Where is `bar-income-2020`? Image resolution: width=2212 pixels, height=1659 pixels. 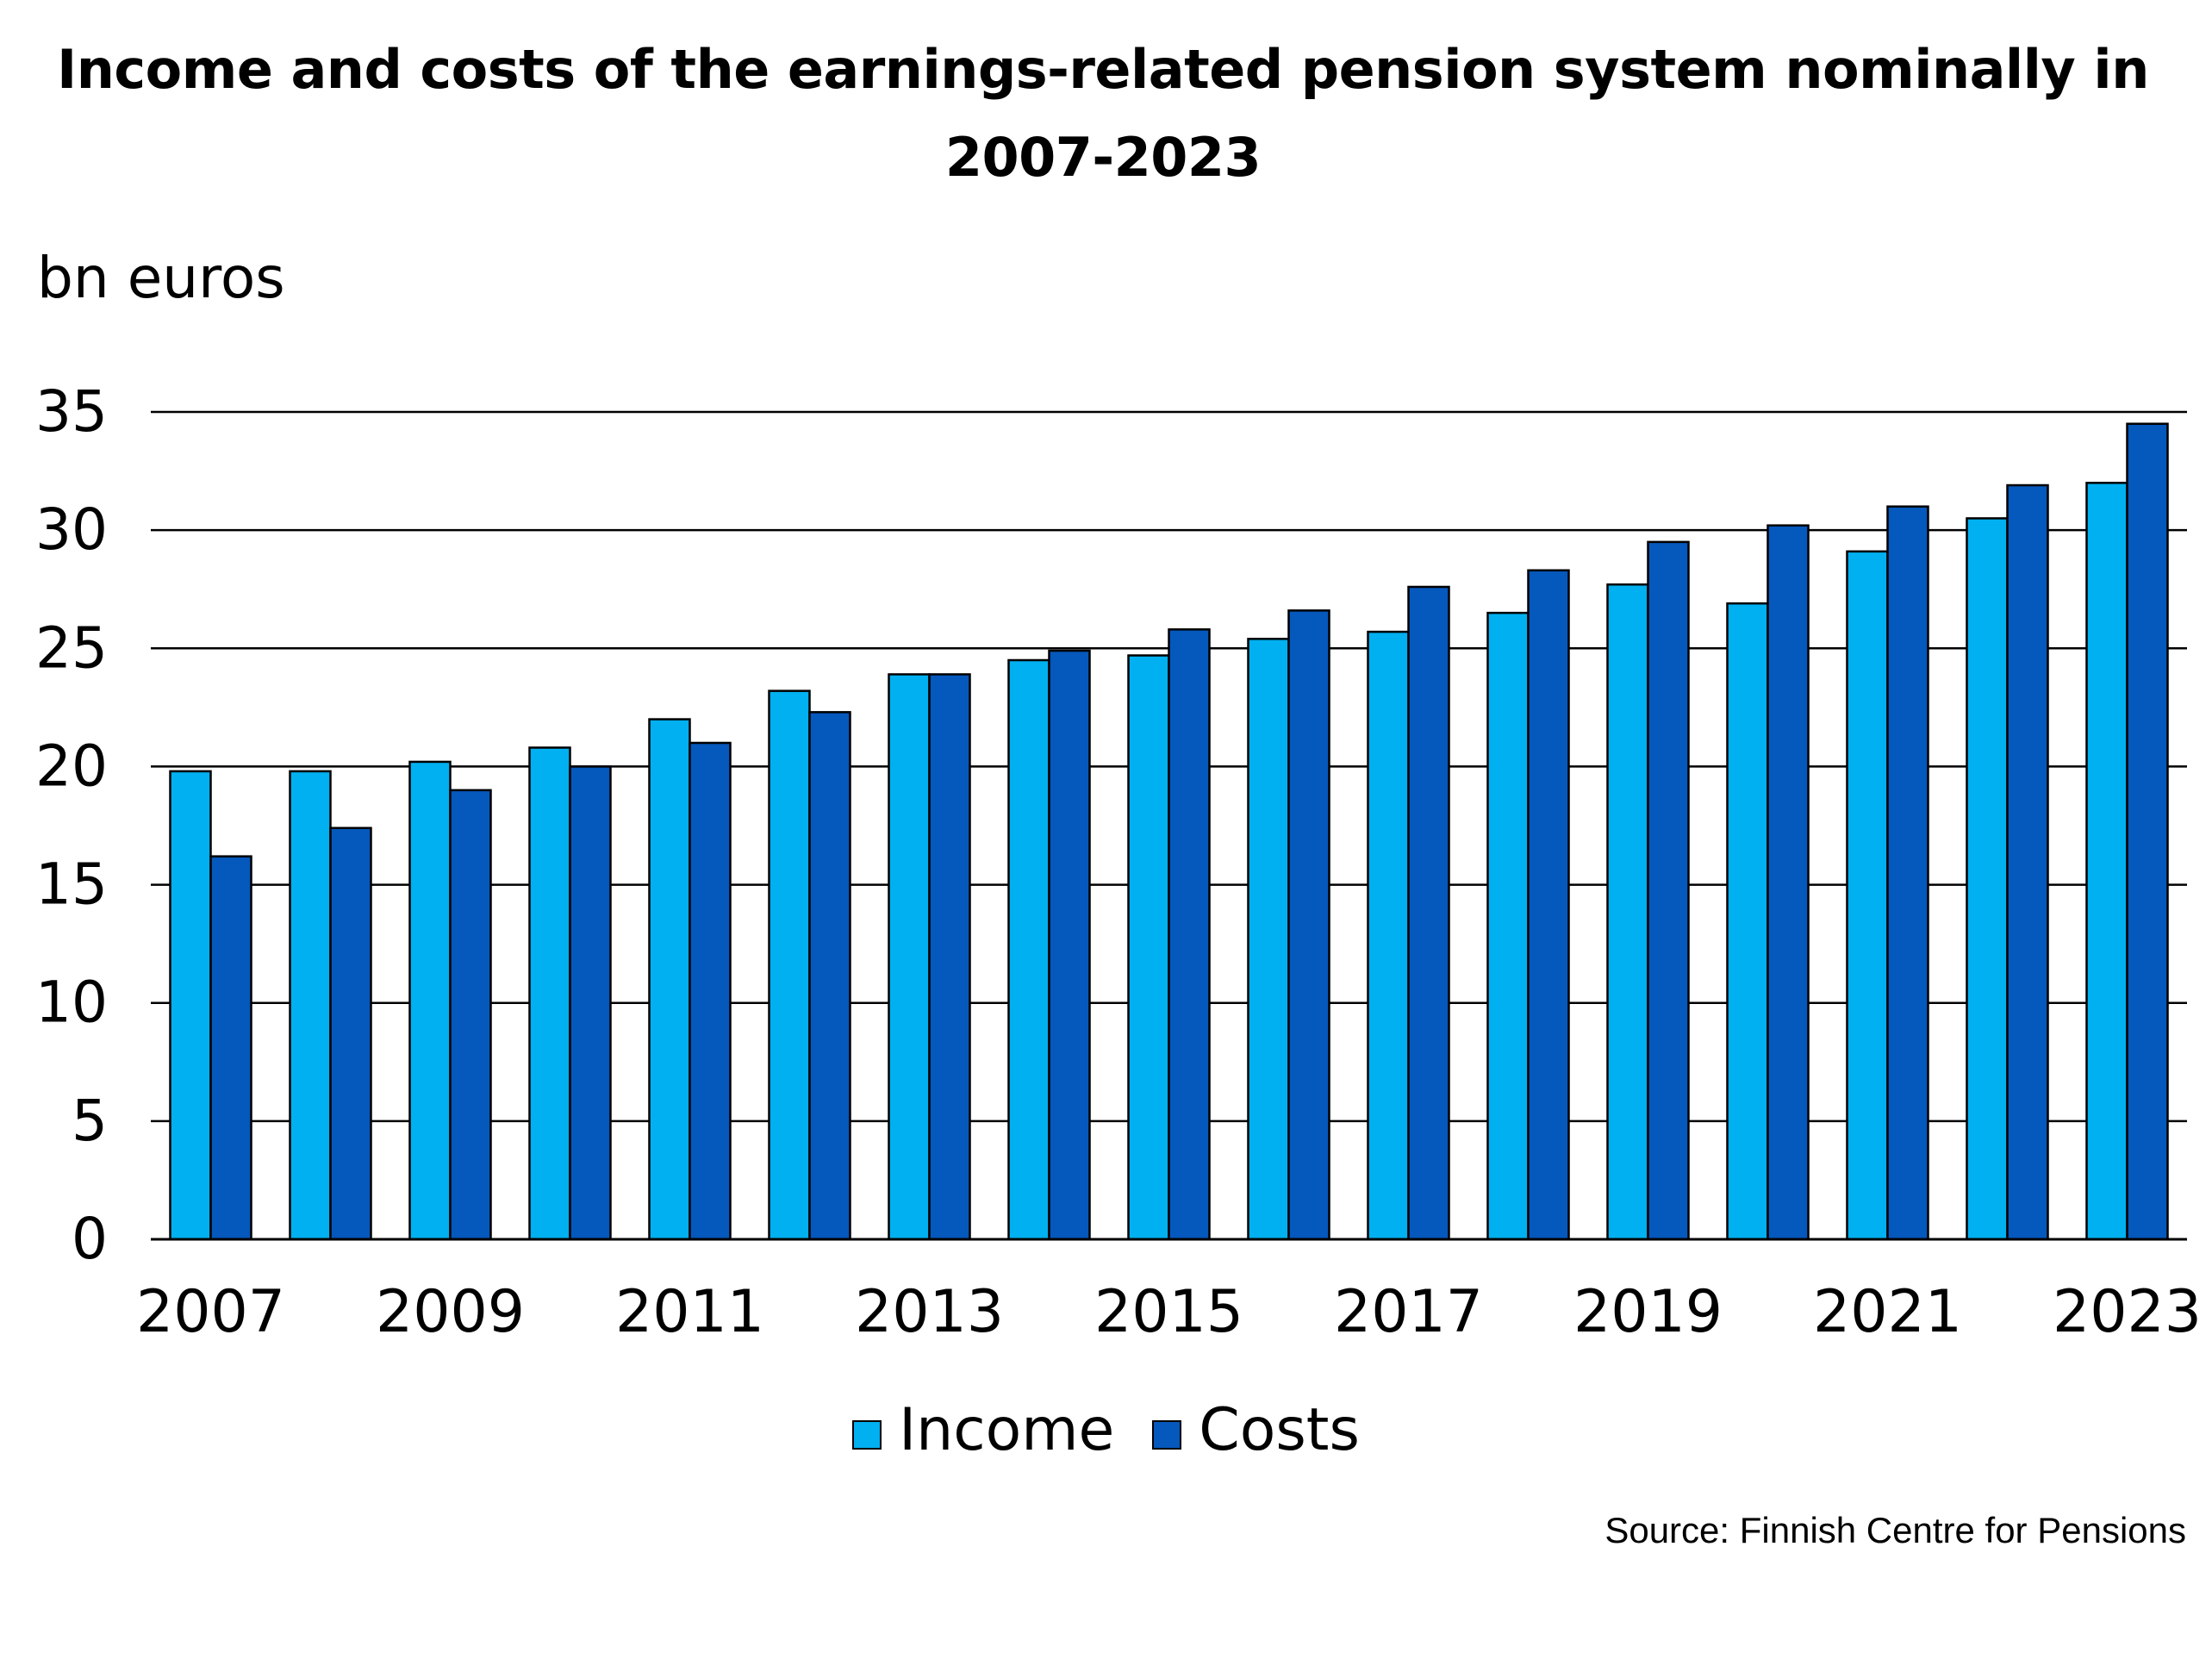
bar-income-2020 is located at coordinates (1748, 922).